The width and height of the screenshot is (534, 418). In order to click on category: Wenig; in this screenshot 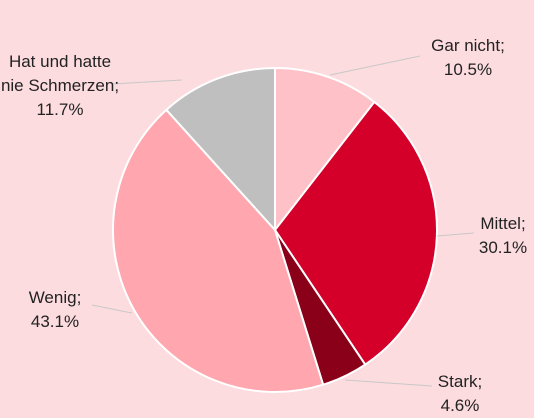, I will do `click(55, 297)`.